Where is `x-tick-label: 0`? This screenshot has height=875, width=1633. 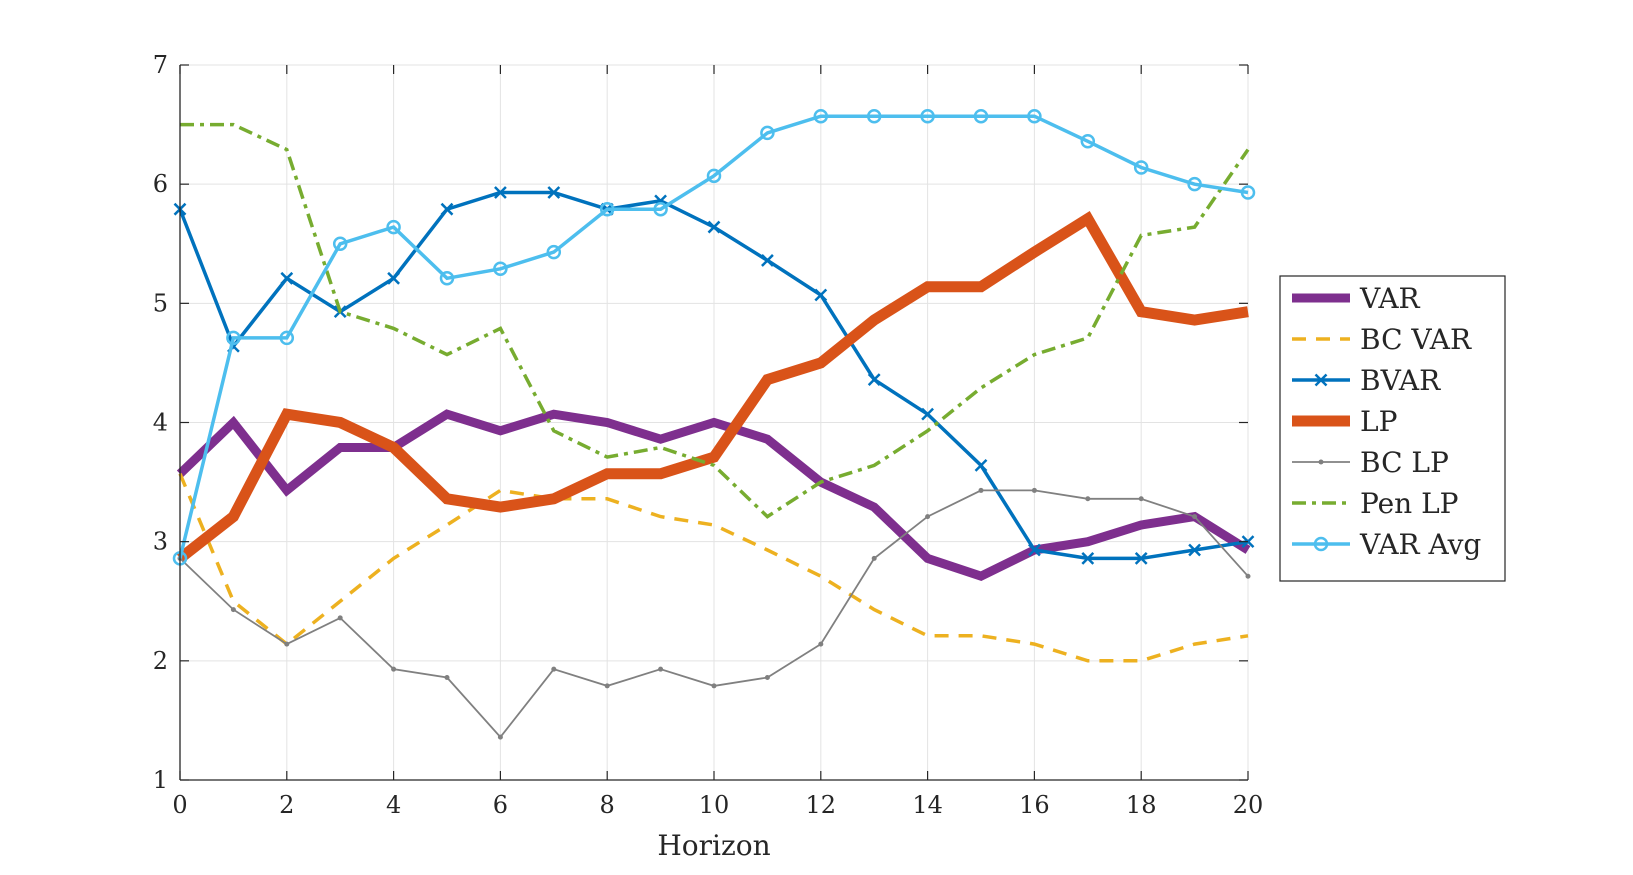
x-tick-label: 0 is located at coordinates (179, 805).